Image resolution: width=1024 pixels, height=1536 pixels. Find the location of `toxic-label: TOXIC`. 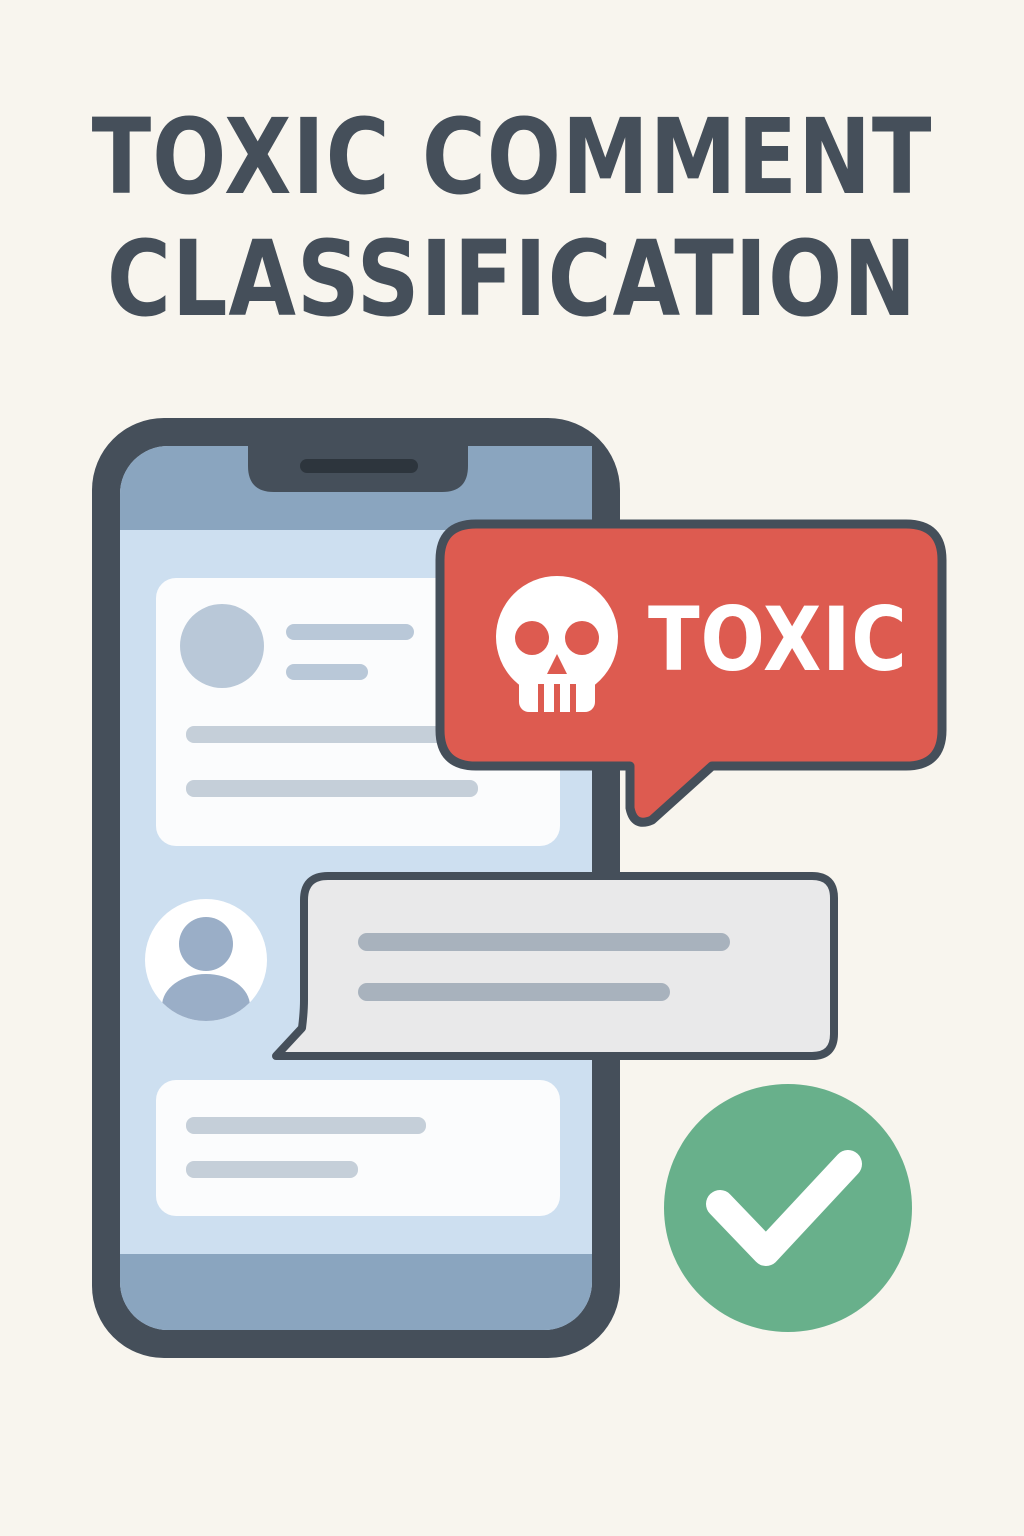

toxic-label: TOXIC is located at coordinates (778, 639).